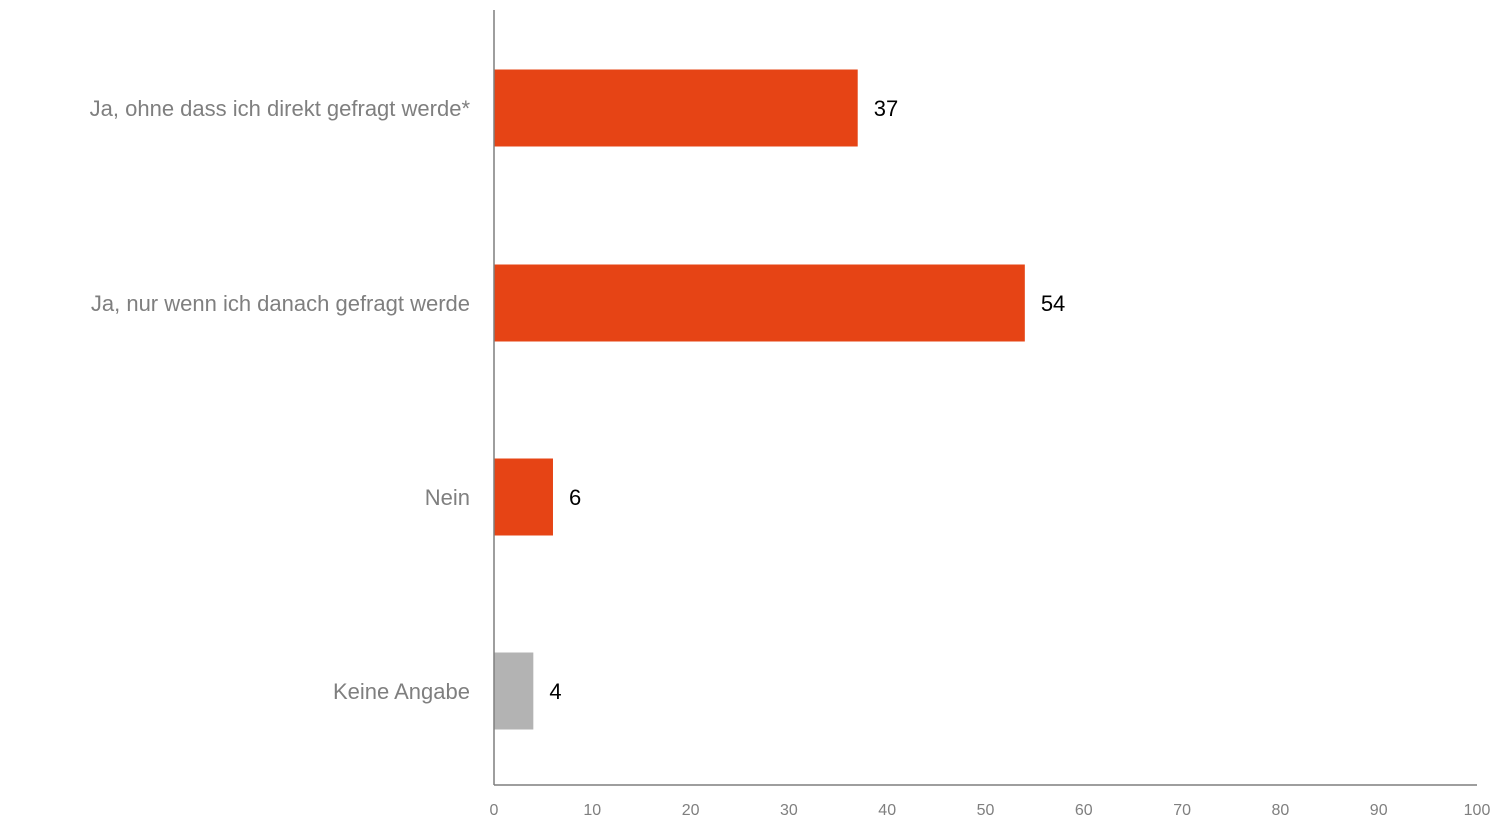  I want to click on value-label-2: 54, so click(1053, 303).